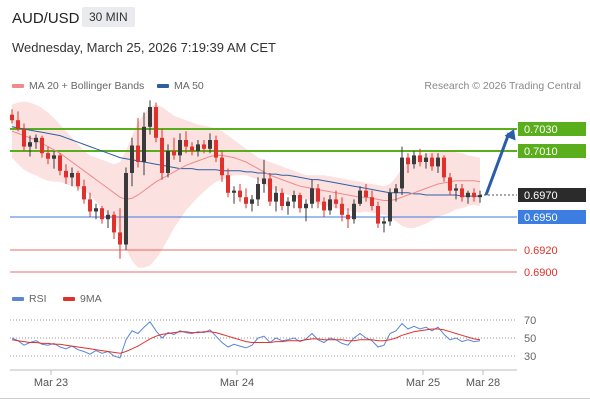 The height and width of the screenshot is (400, 590). Describe the element at coordinates (423, 383) in the screenshot. I see `x-axis-tick-label: Mar 25` at that location.